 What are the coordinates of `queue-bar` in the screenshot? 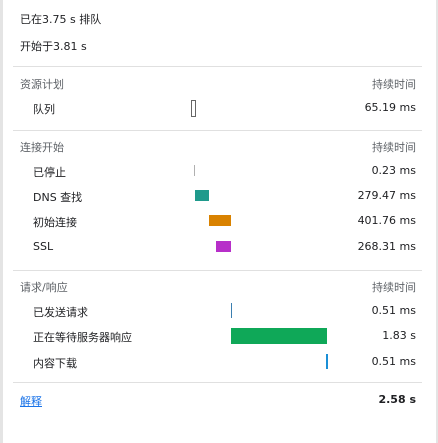 It's located at (193, 108).